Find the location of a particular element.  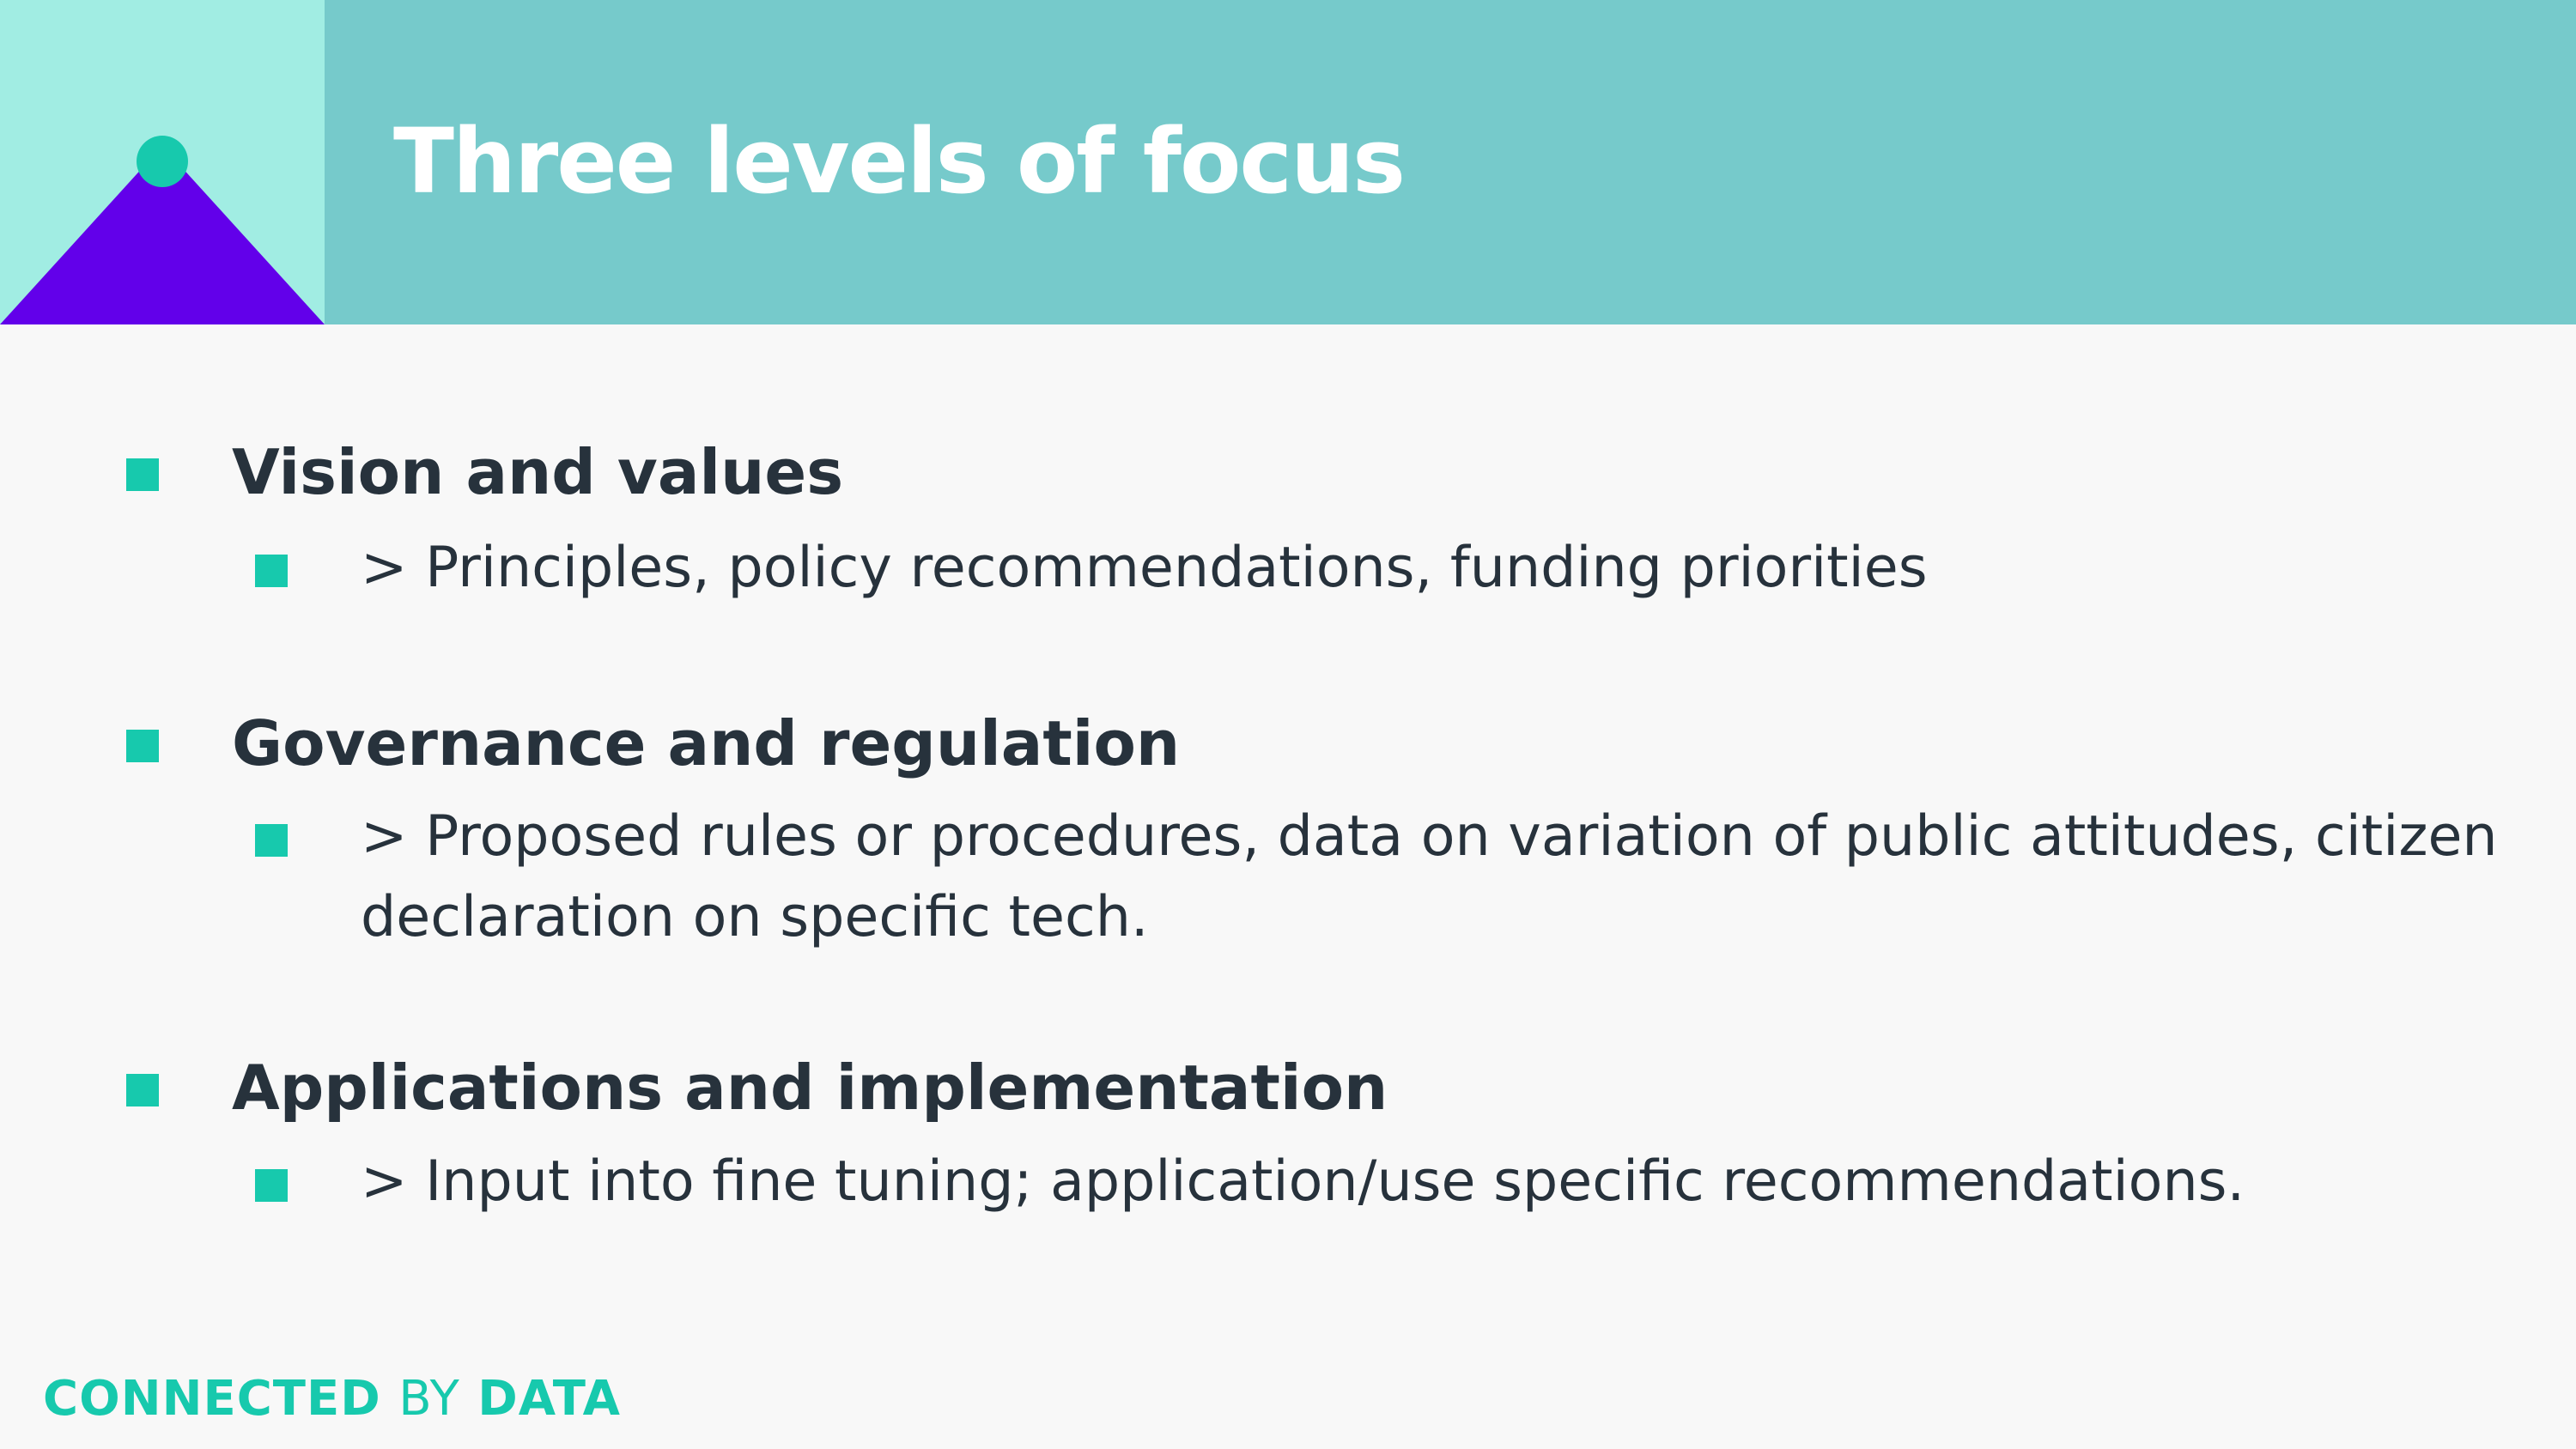

triangle-logo-icon is located at coordinates (162, 230).